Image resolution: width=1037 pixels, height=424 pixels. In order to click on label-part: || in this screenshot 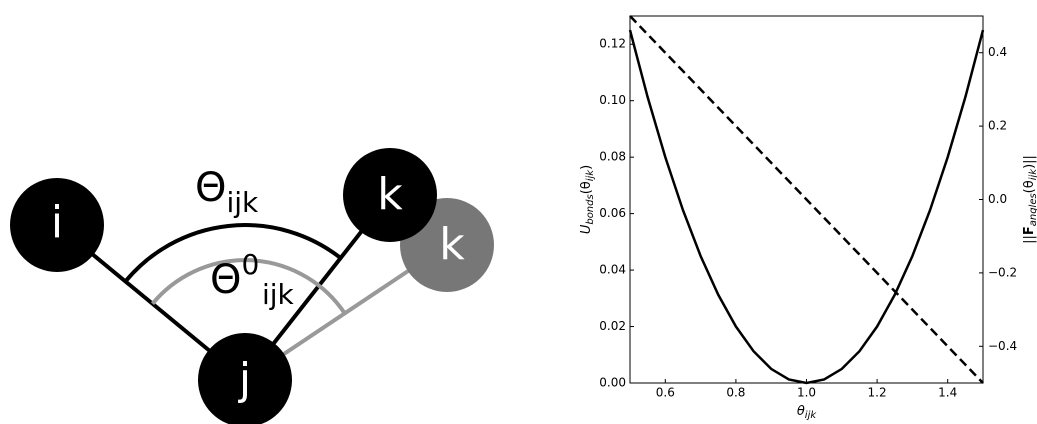, I will do `click(1029, 239)`.